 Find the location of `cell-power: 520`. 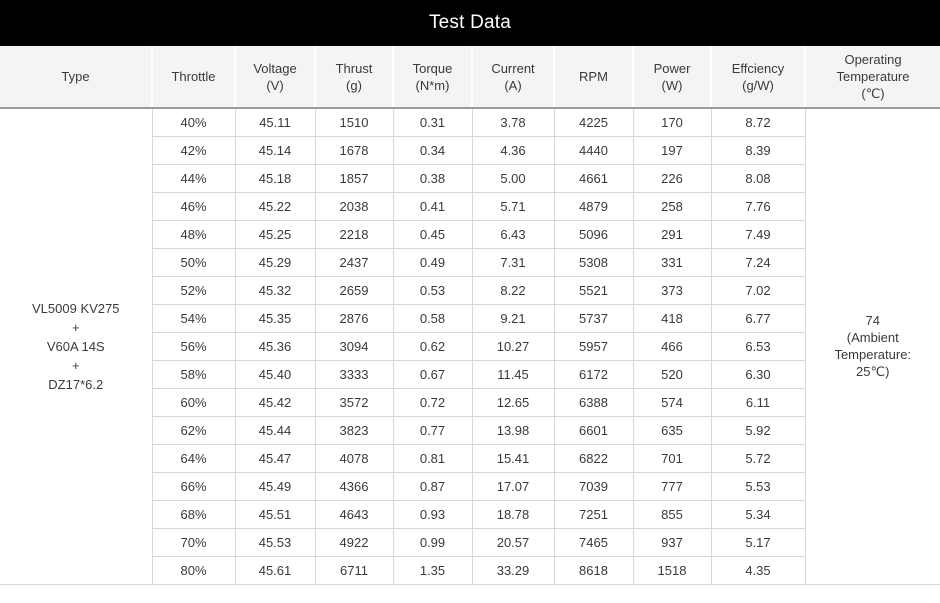

cell-power: 520 is located at coordinates (672, 374).